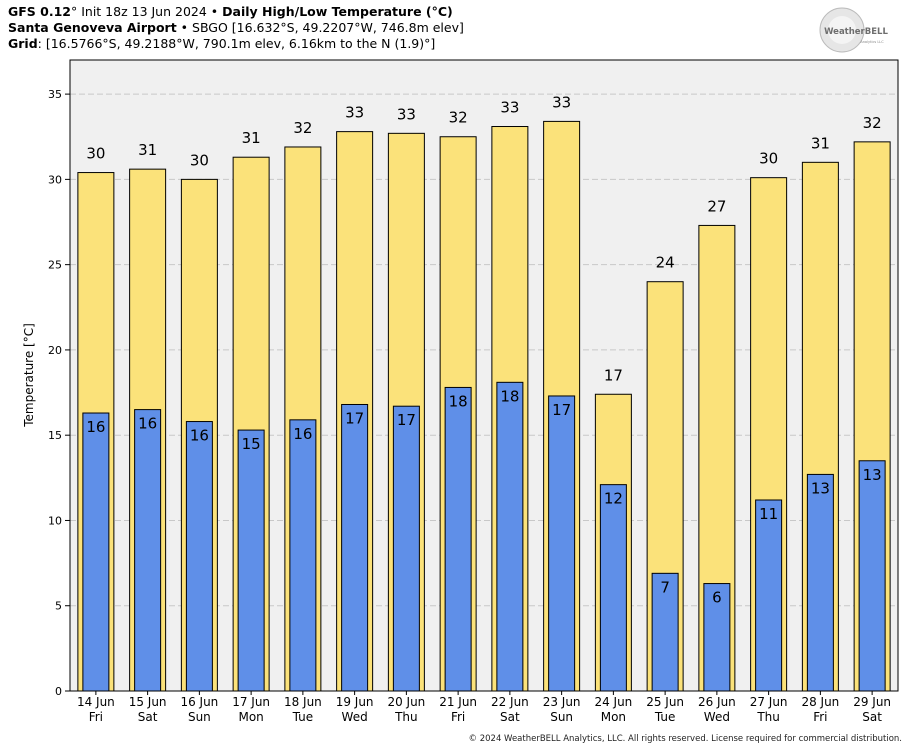 This screenshot has height=750, width=914. Describe the element at coordinates (716, 206) in the screenshot. I see `high-value-label: 27` at that location.